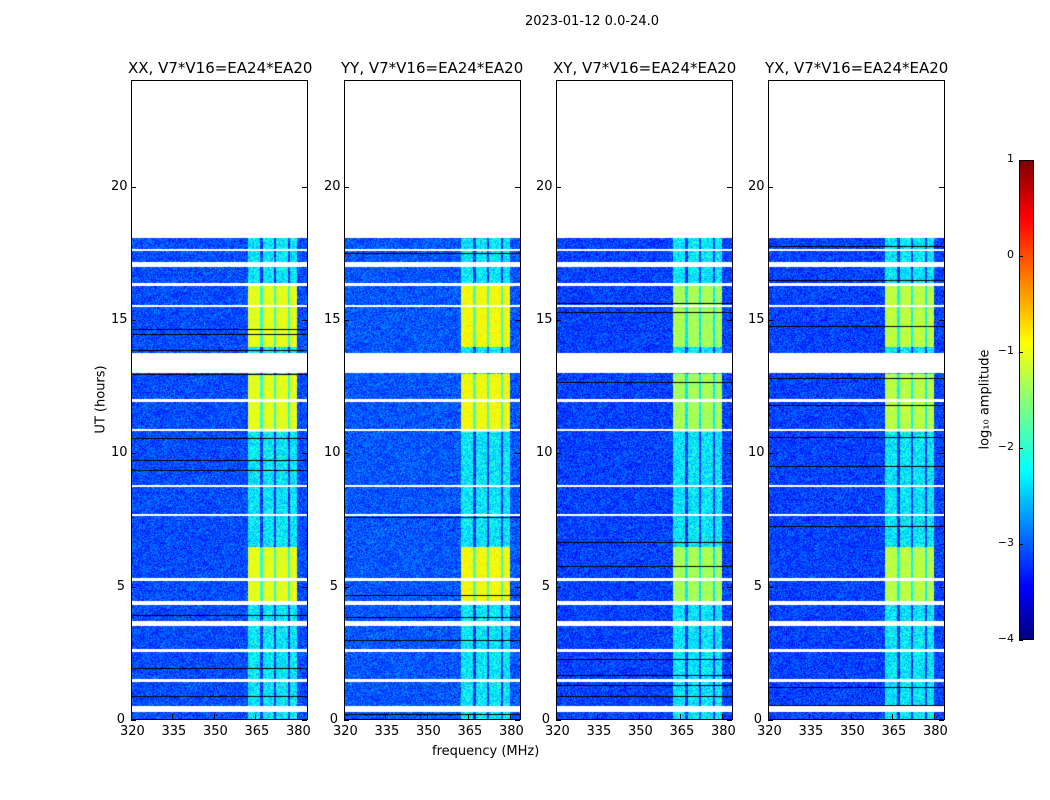 This screenshot has width=1050, height=800. What do you see at coordinates (1010, 158) in the screenshot?
I see `colorbar-tick-label: 1` at bounding box center [1010, 158].